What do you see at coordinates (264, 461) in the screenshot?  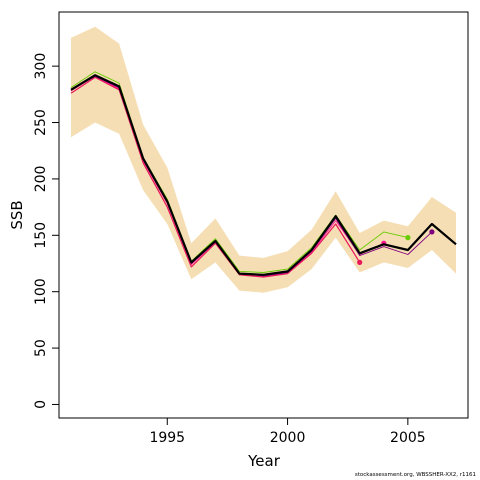 I see `x-axis-title: Year` at bounding box center [264, 461].